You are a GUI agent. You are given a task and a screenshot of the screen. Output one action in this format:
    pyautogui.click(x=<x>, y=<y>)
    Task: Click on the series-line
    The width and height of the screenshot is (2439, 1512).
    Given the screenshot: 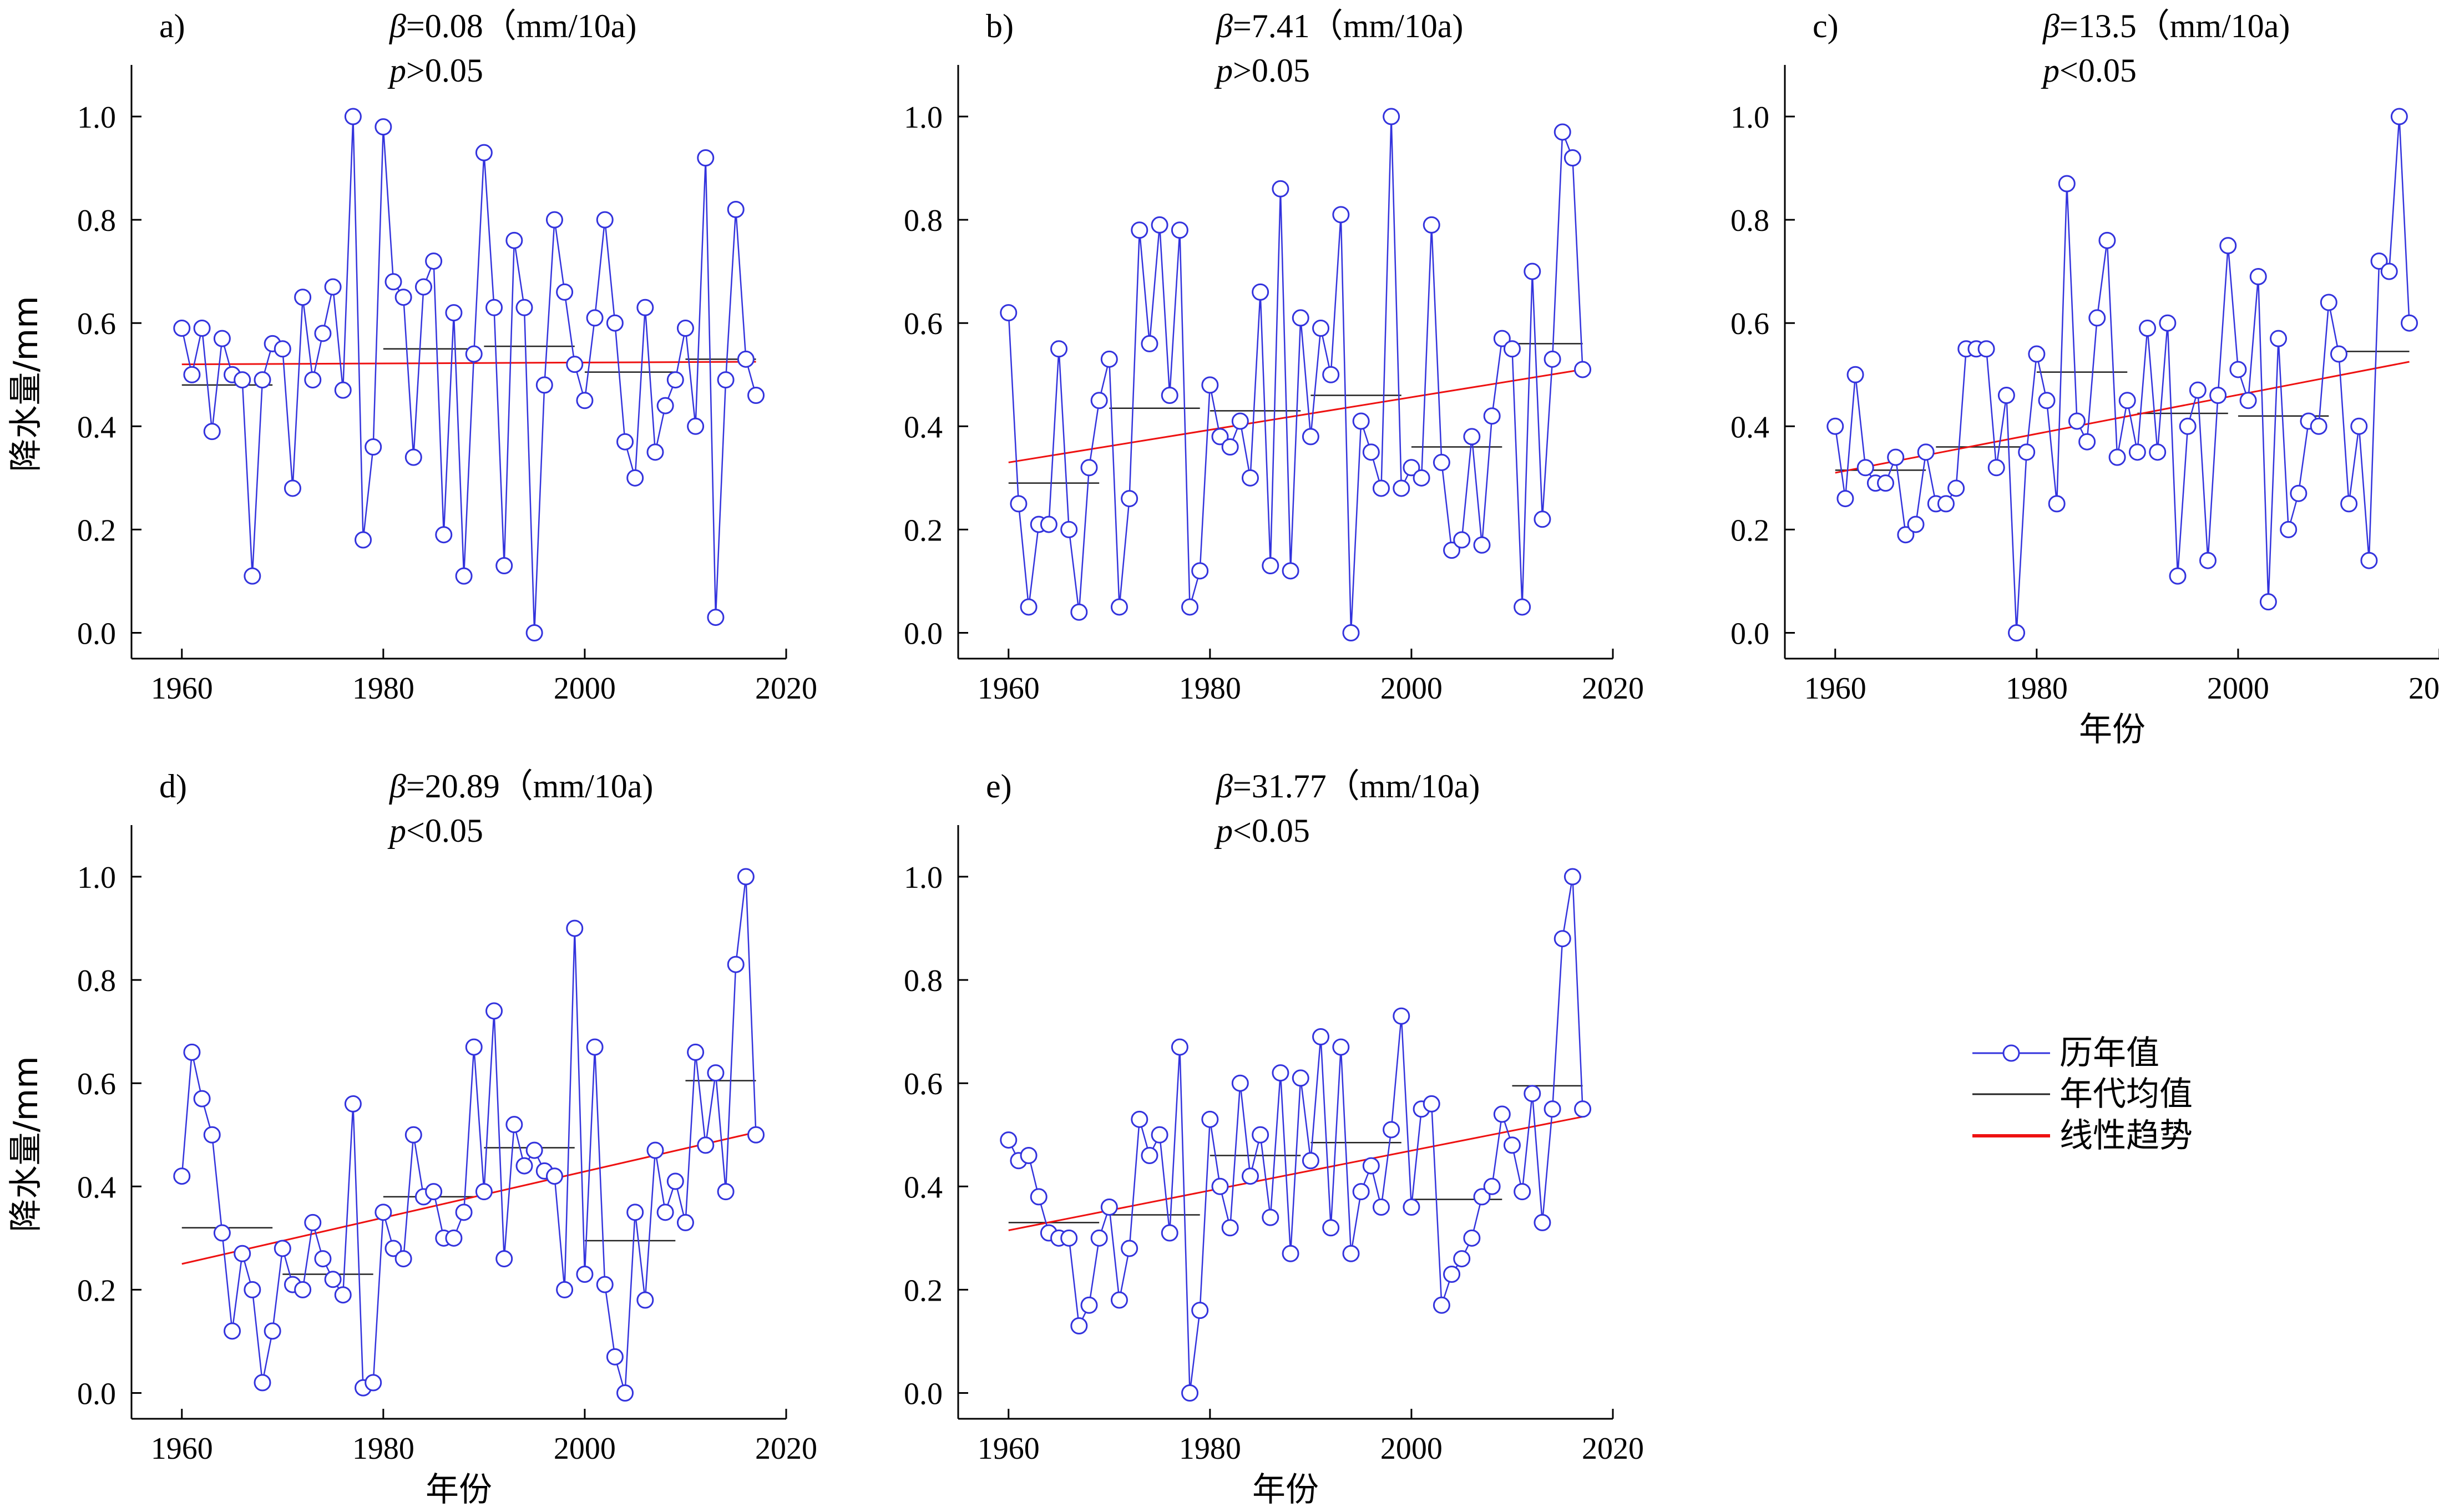 What is the action you would take?
    pyautogui.click(x=1295, y=374)
    